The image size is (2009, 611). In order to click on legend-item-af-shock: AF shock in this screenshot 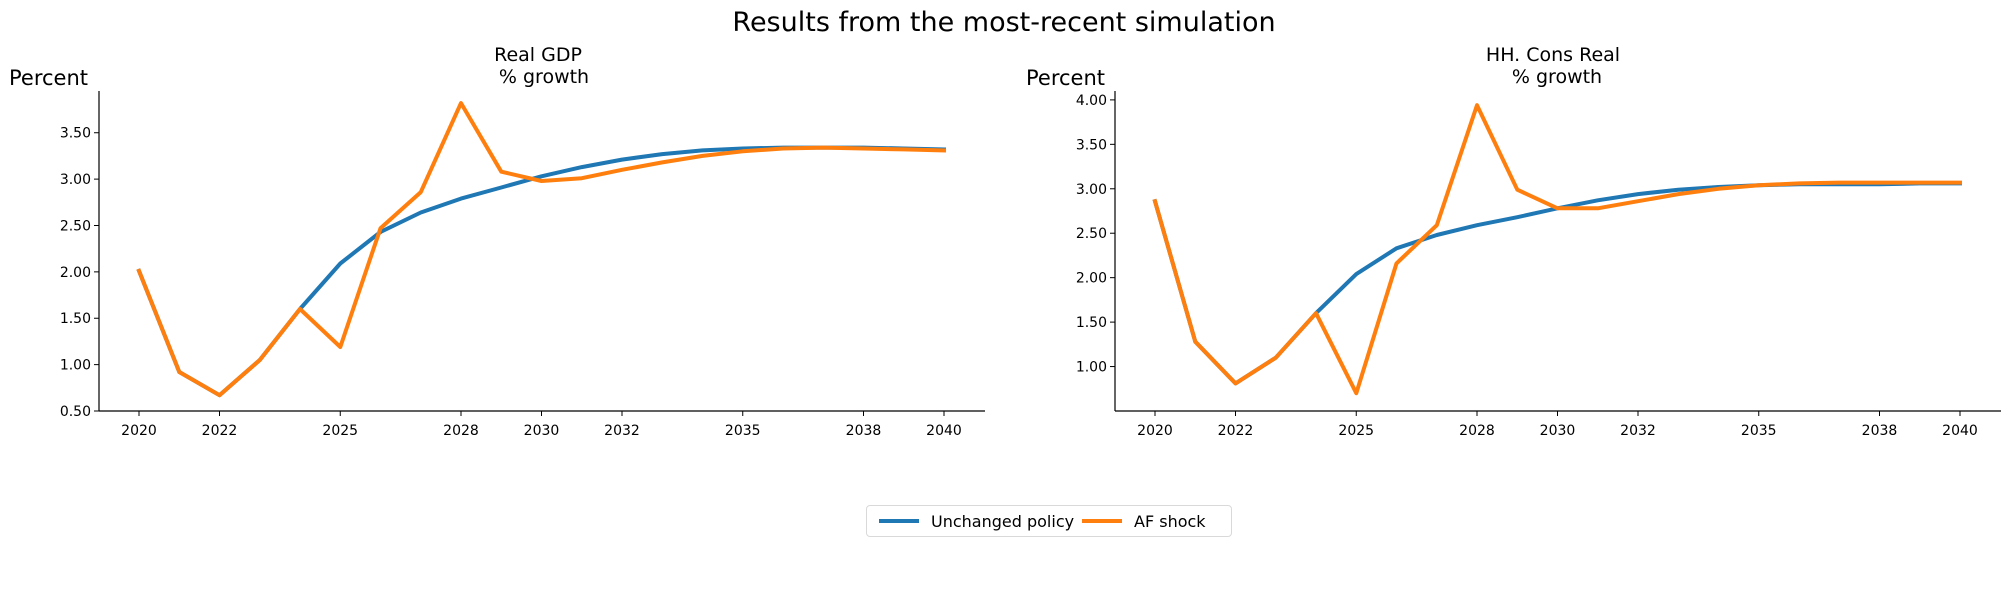, I will do `click(1144, 521)`.